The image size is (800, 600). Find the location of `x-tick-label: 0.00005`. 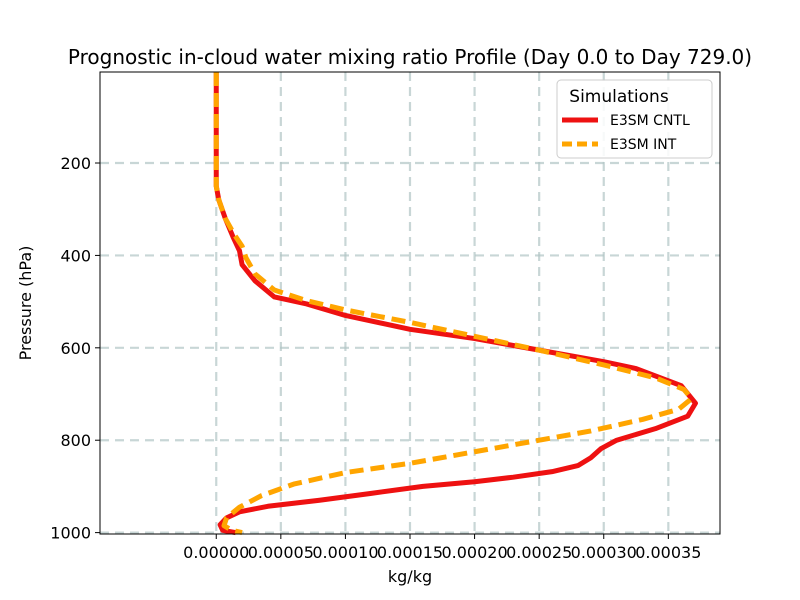

x-tick-label: 0.00005 is located at coordinates (281, 552).